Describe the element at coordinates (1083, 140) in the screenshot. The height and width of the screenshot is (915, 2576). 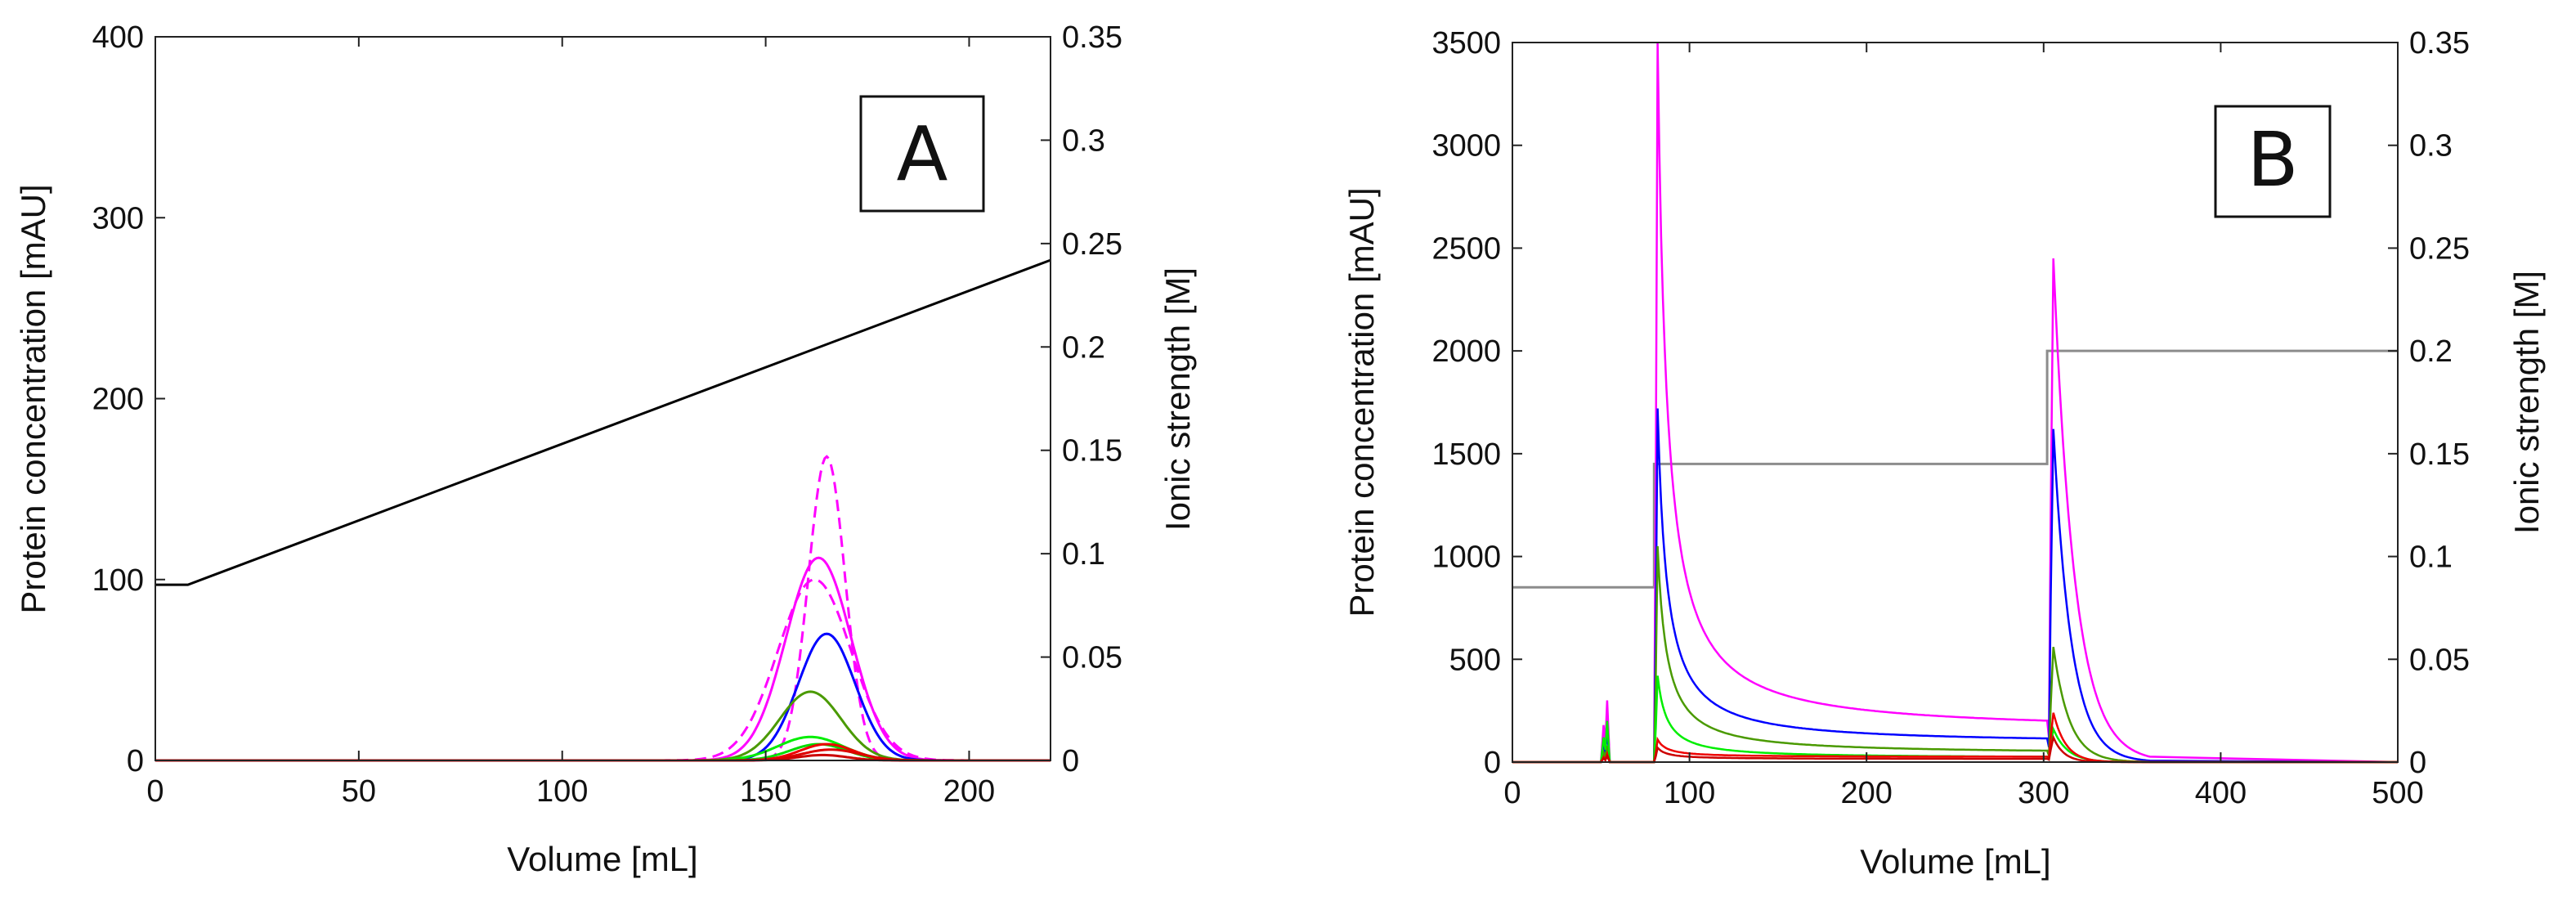
I see `panel-a-y2tick-label: 0.3` at that location.